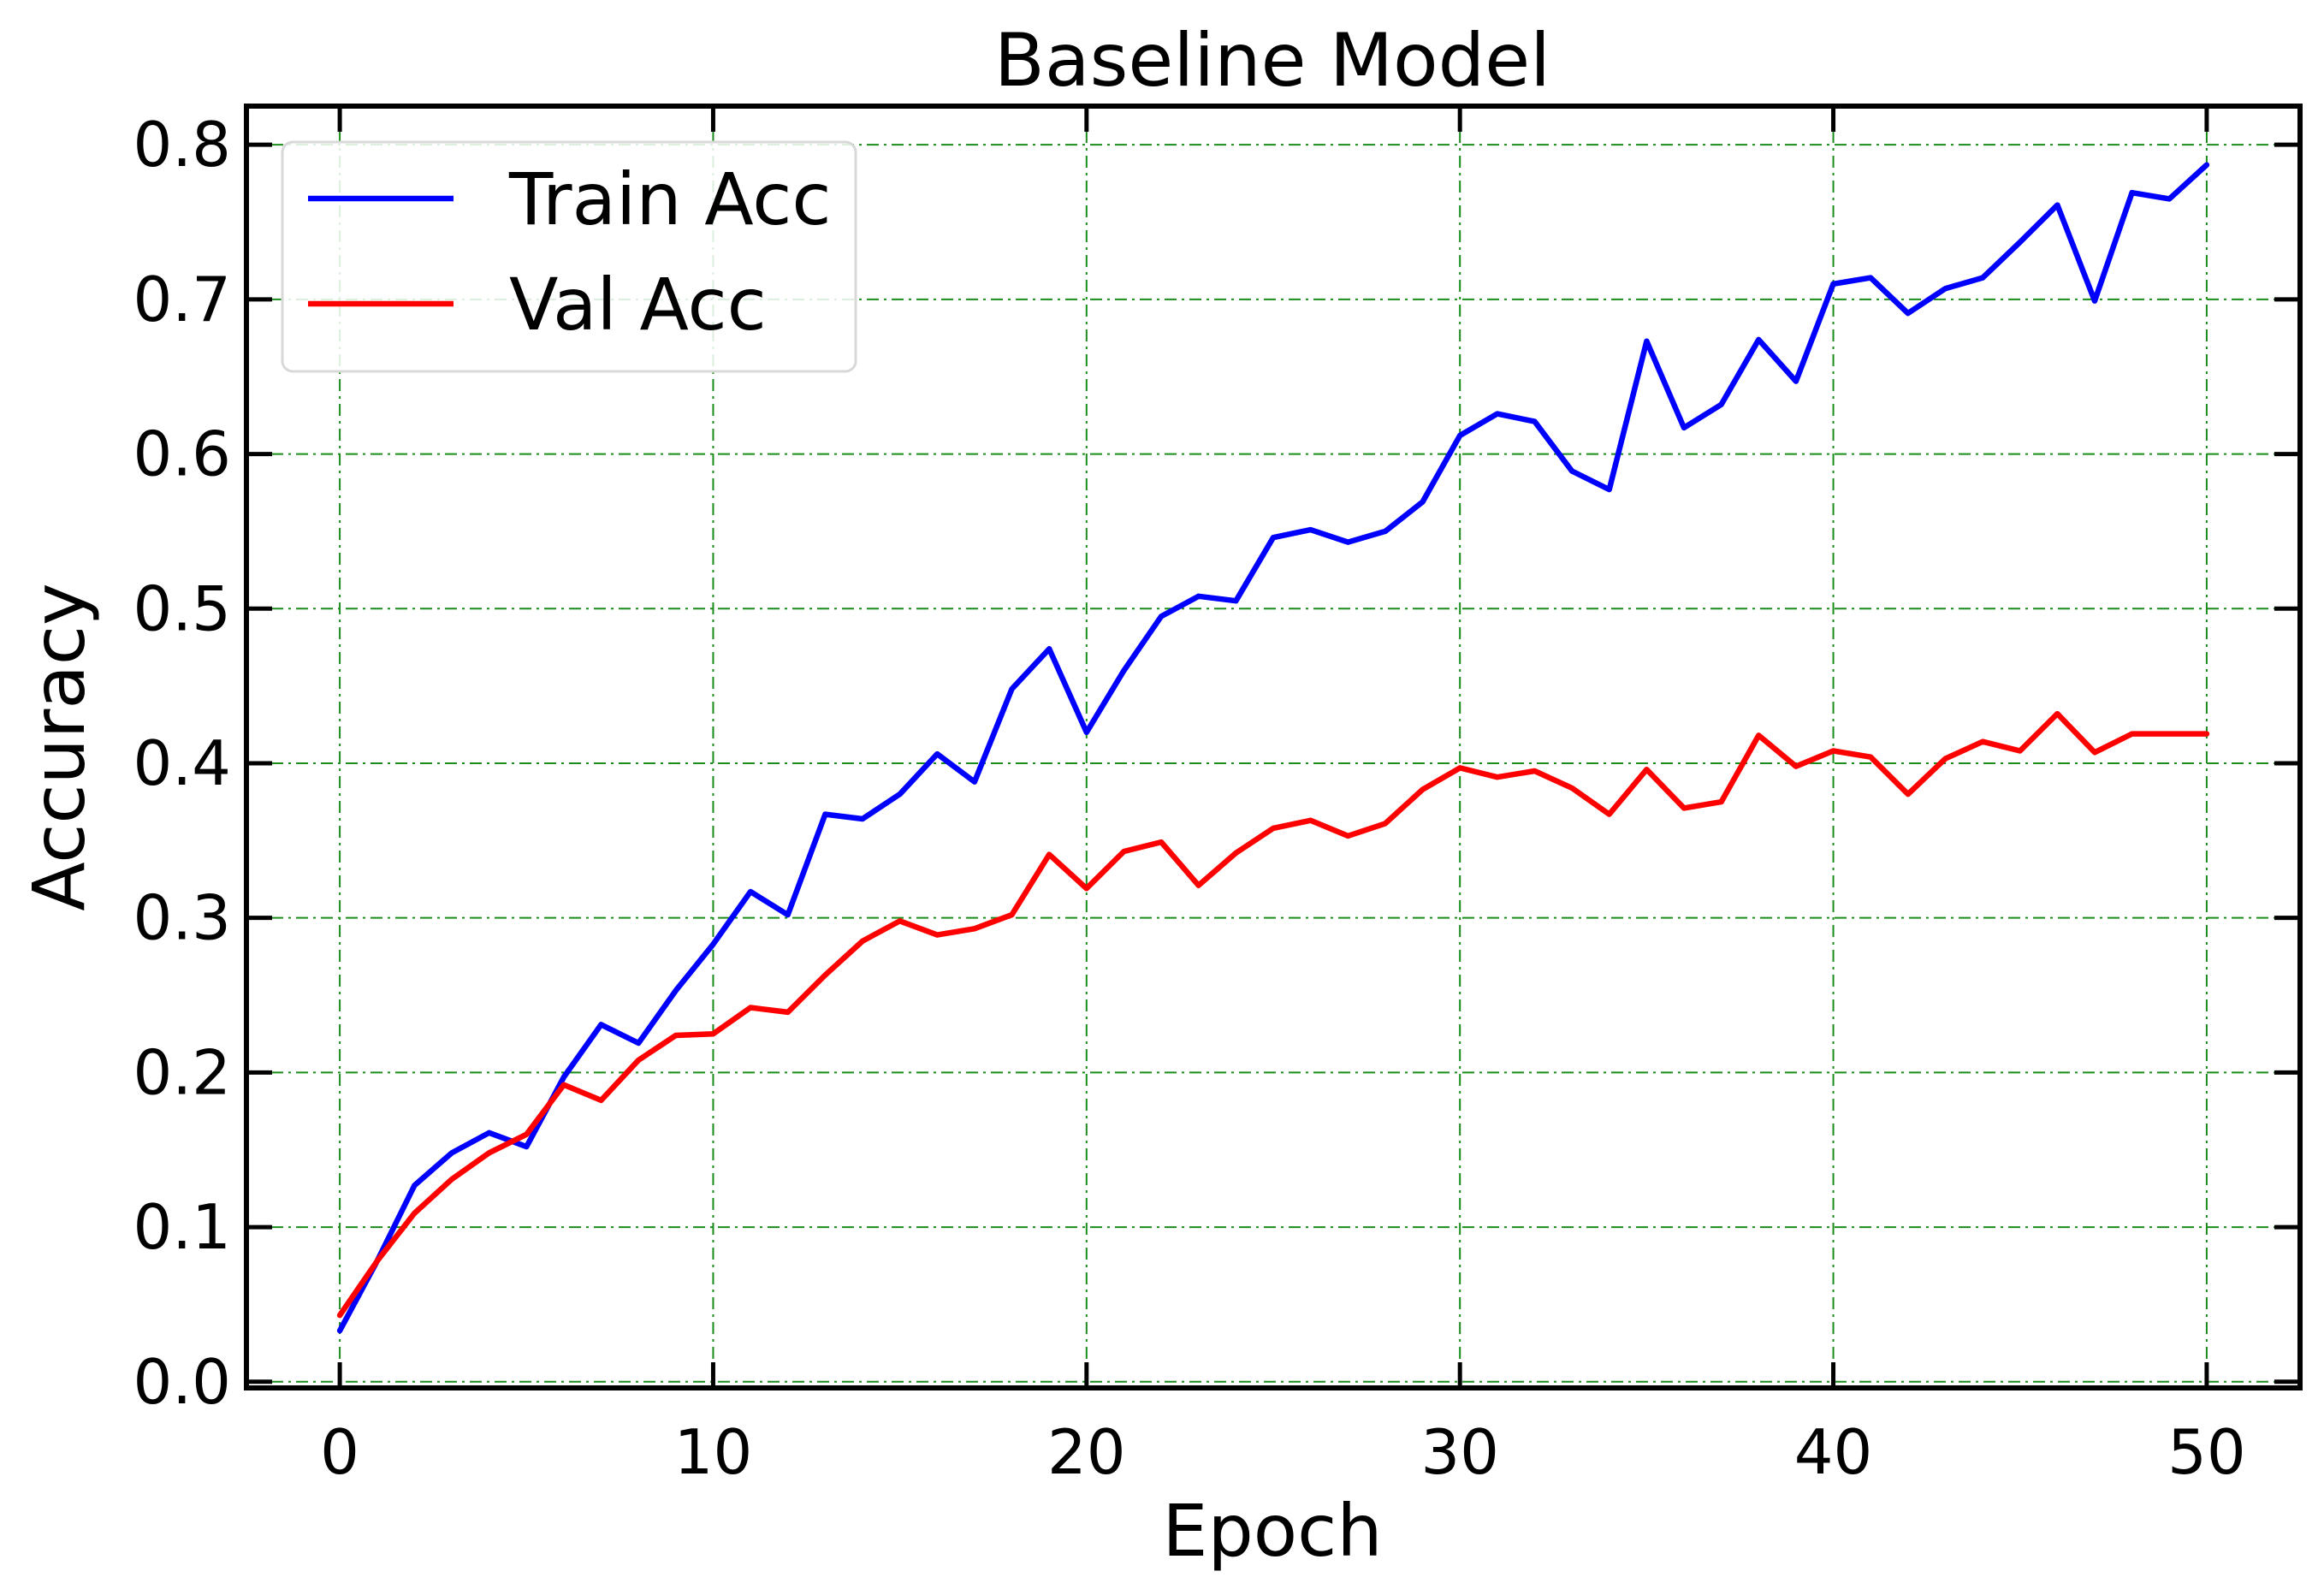 The height and width of the screenshot is (1595, 2324). I want to click on y-tick-label: 0.0, so click(182, 1382).